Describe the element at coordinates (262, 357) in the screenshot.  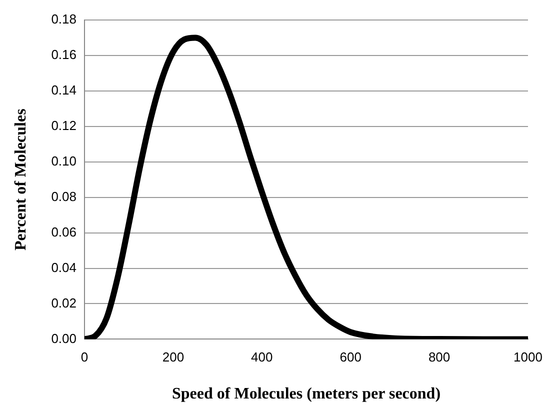
I see `x-tick-label: 400` at that location.